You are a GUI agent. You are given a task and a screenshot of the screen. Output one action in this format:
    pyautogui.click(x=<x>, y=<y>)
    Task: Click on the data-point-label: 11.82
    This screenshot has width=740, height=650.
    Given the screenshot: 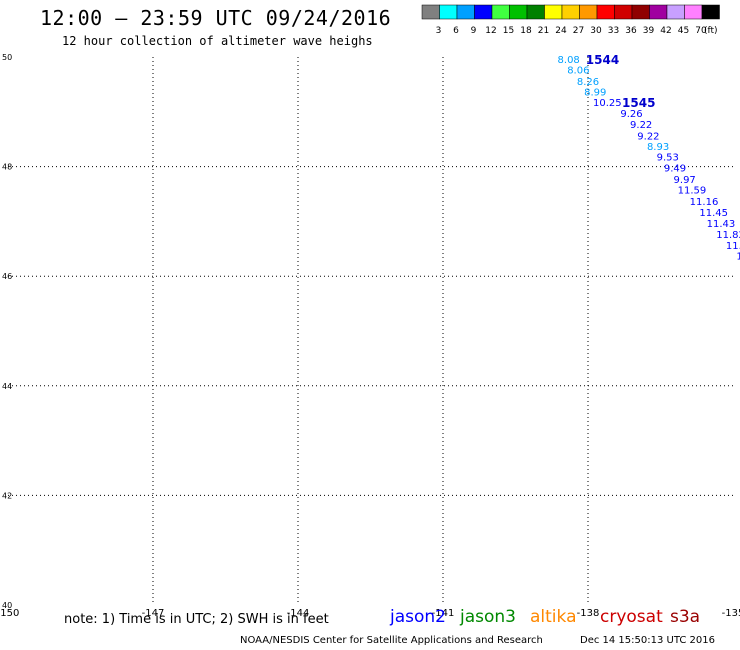 What is the action you would take?
    pyautogui.click(x=728, y=235)
    